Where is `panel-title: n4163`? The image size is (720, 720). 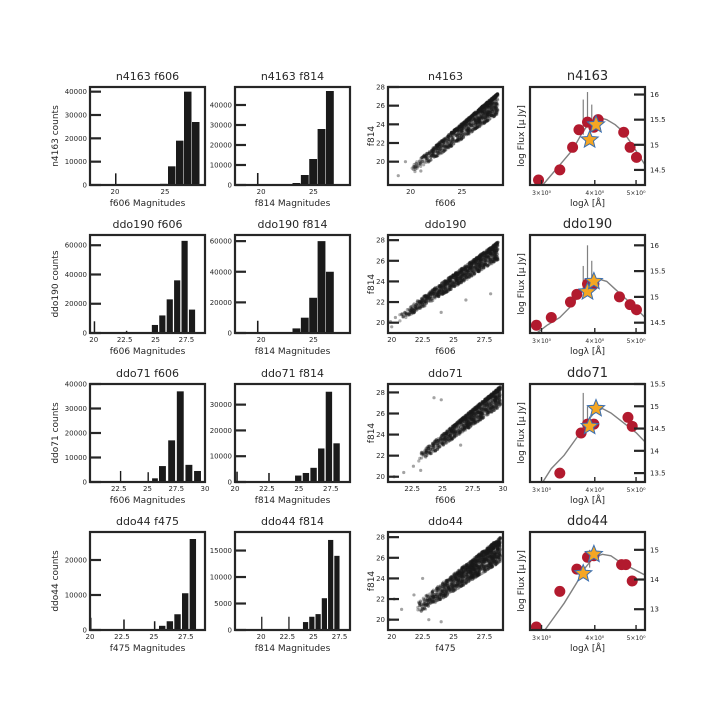
panel-title: n4163 is located at coordinates (587, 76).